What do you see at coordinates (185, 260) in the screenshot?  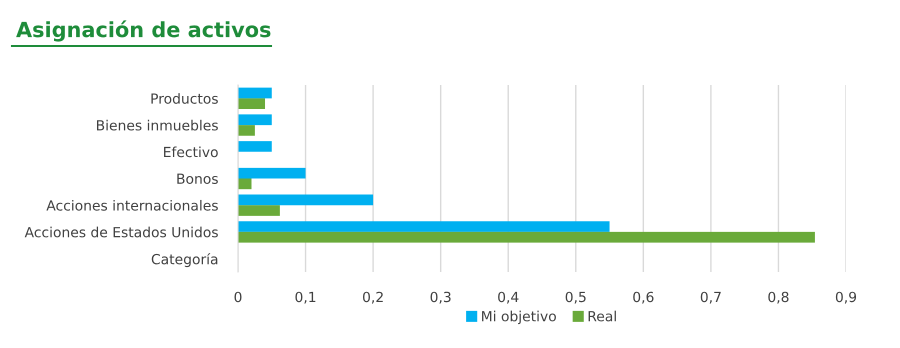 I see `y-tick-label: Categoría` at bounding box center [185, 260].